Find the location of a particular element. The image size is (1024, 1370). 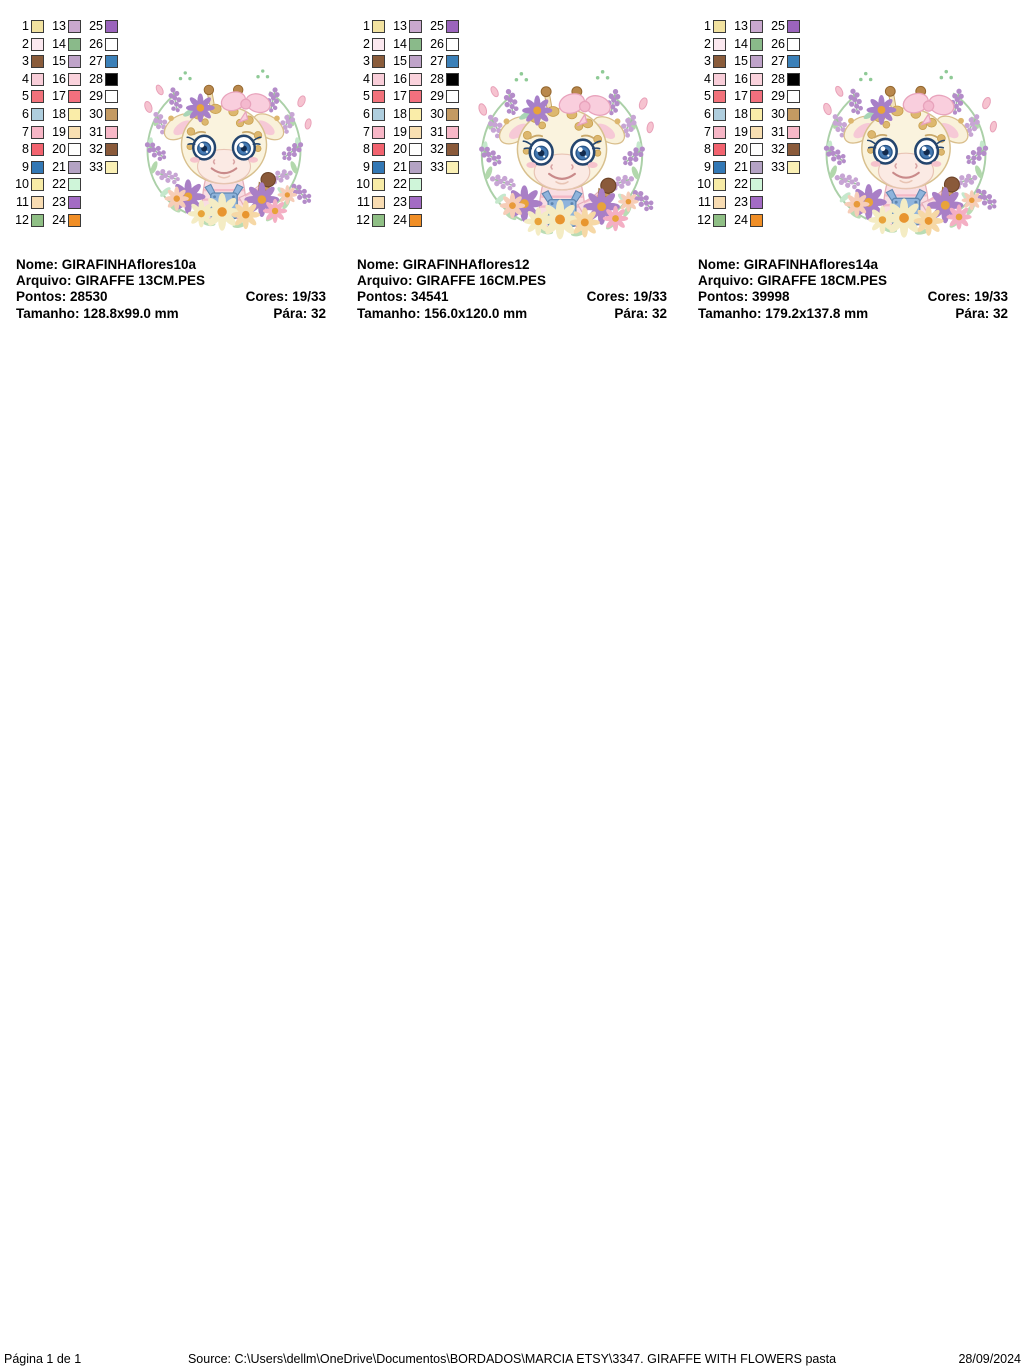

palette-index: 15 is located at coordinates (400, 61).